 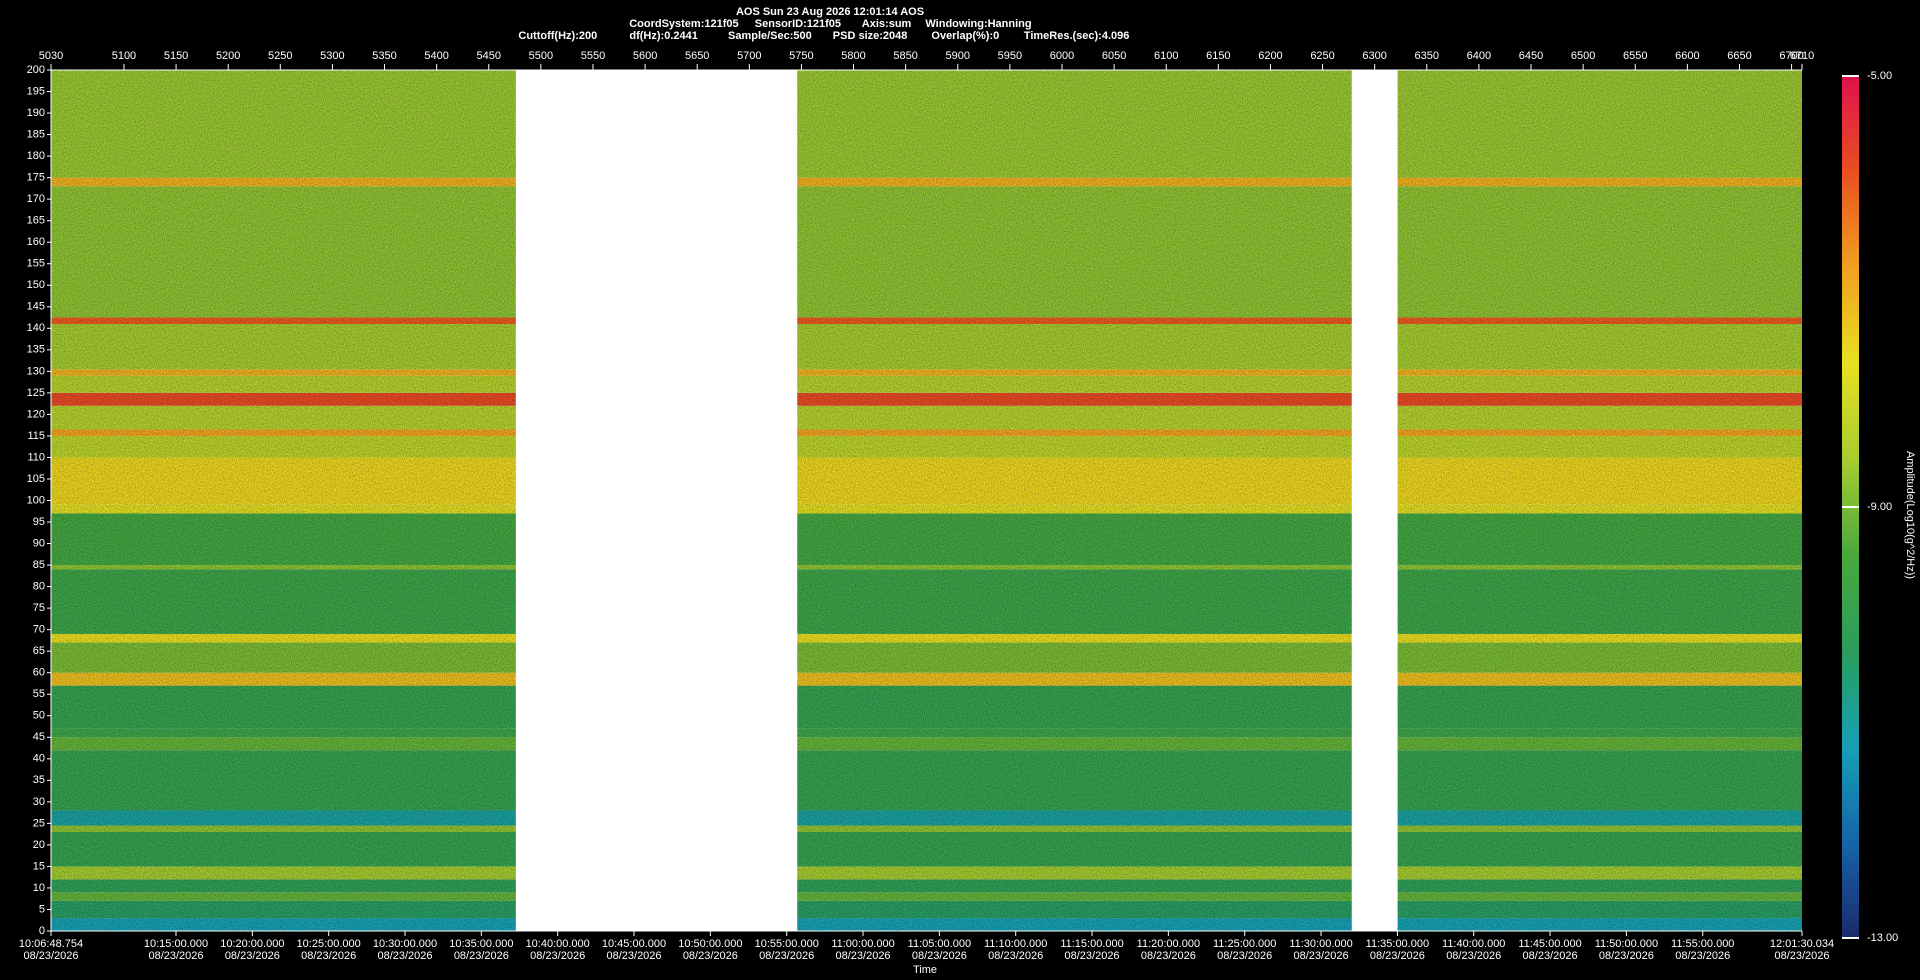 I want to click on x-tick-label: 5450, so click(x=489, y=56).